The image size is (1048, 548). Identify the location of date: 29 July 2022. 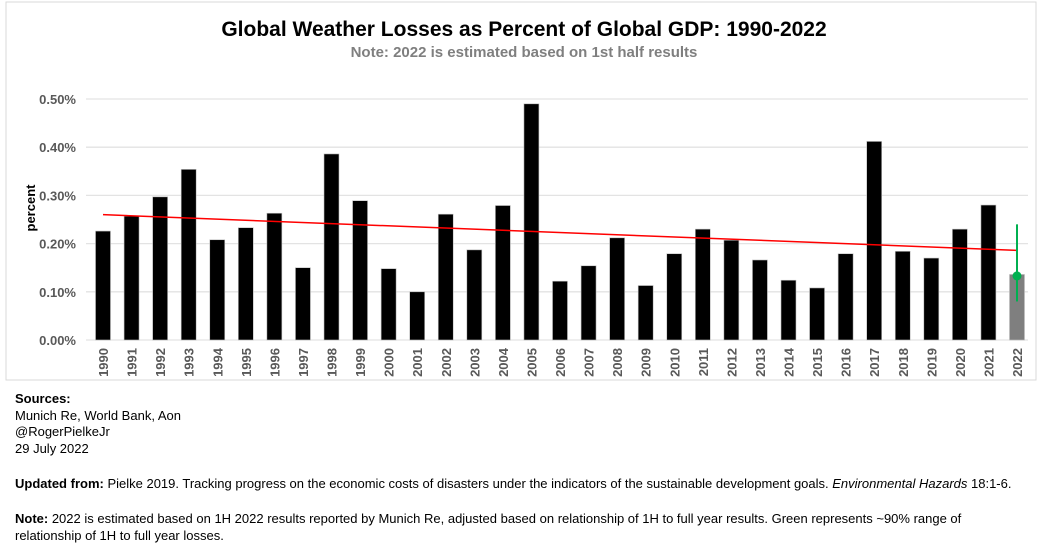
(52, 448).